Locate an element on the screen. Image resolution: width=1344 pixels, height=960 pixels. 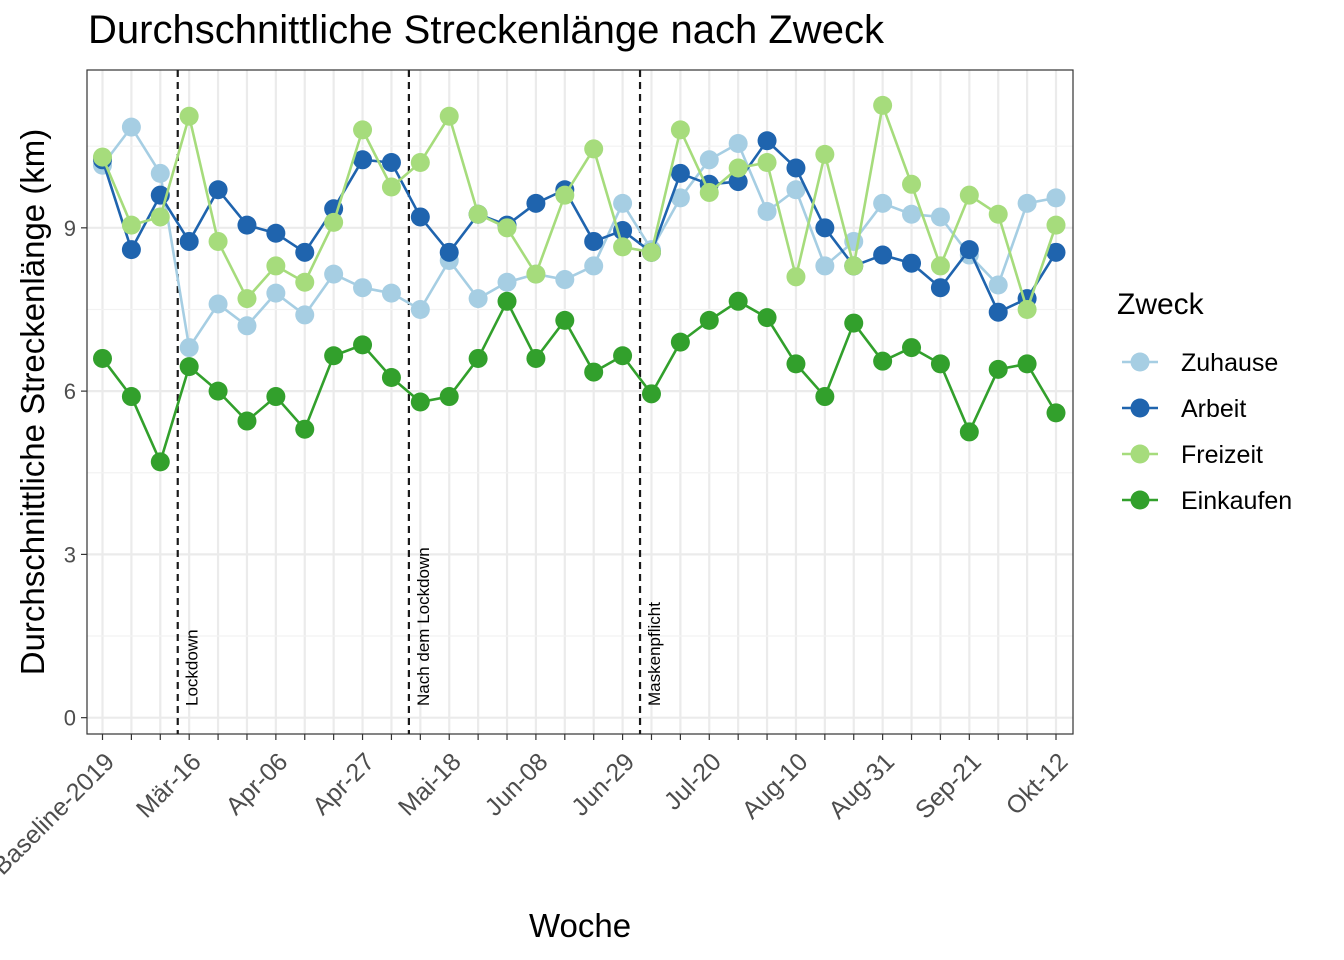
legend-item-zuhause: Zuhause is located at coordinates (1200, 363).